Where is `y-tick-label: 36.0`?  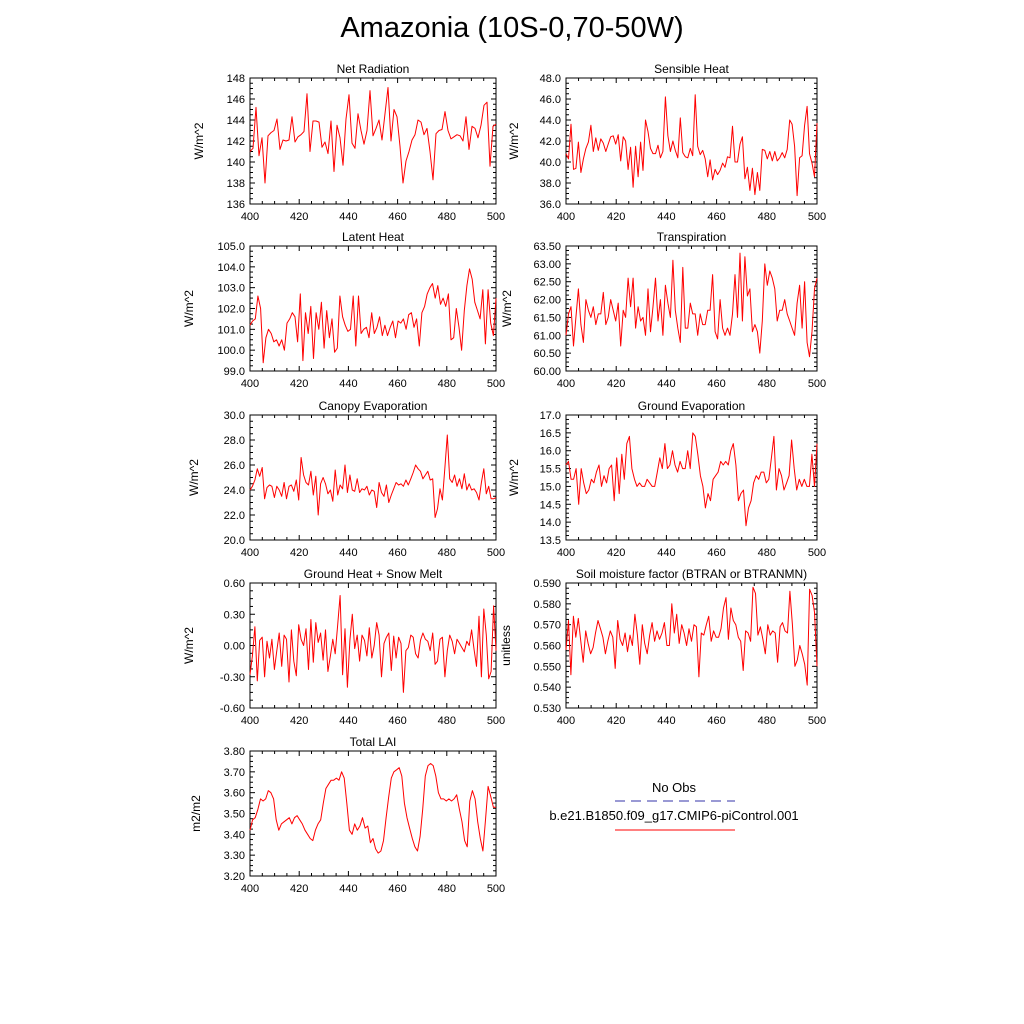 y-tick-label: 36.0 is located at coordinates (550, 205).